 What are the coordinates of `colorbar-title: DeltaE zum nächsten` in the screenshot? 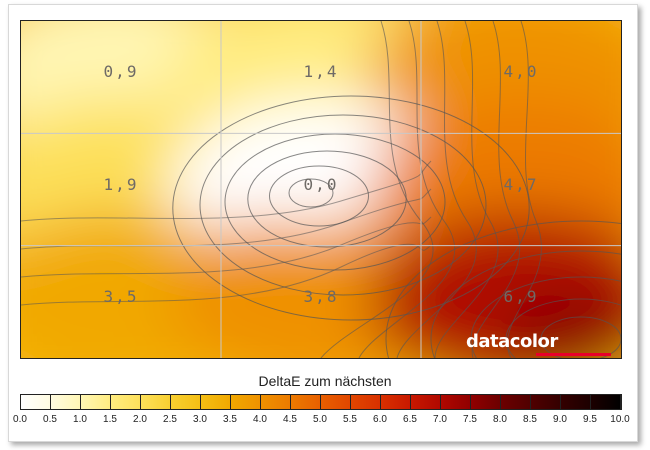 It's located at (325, 381).